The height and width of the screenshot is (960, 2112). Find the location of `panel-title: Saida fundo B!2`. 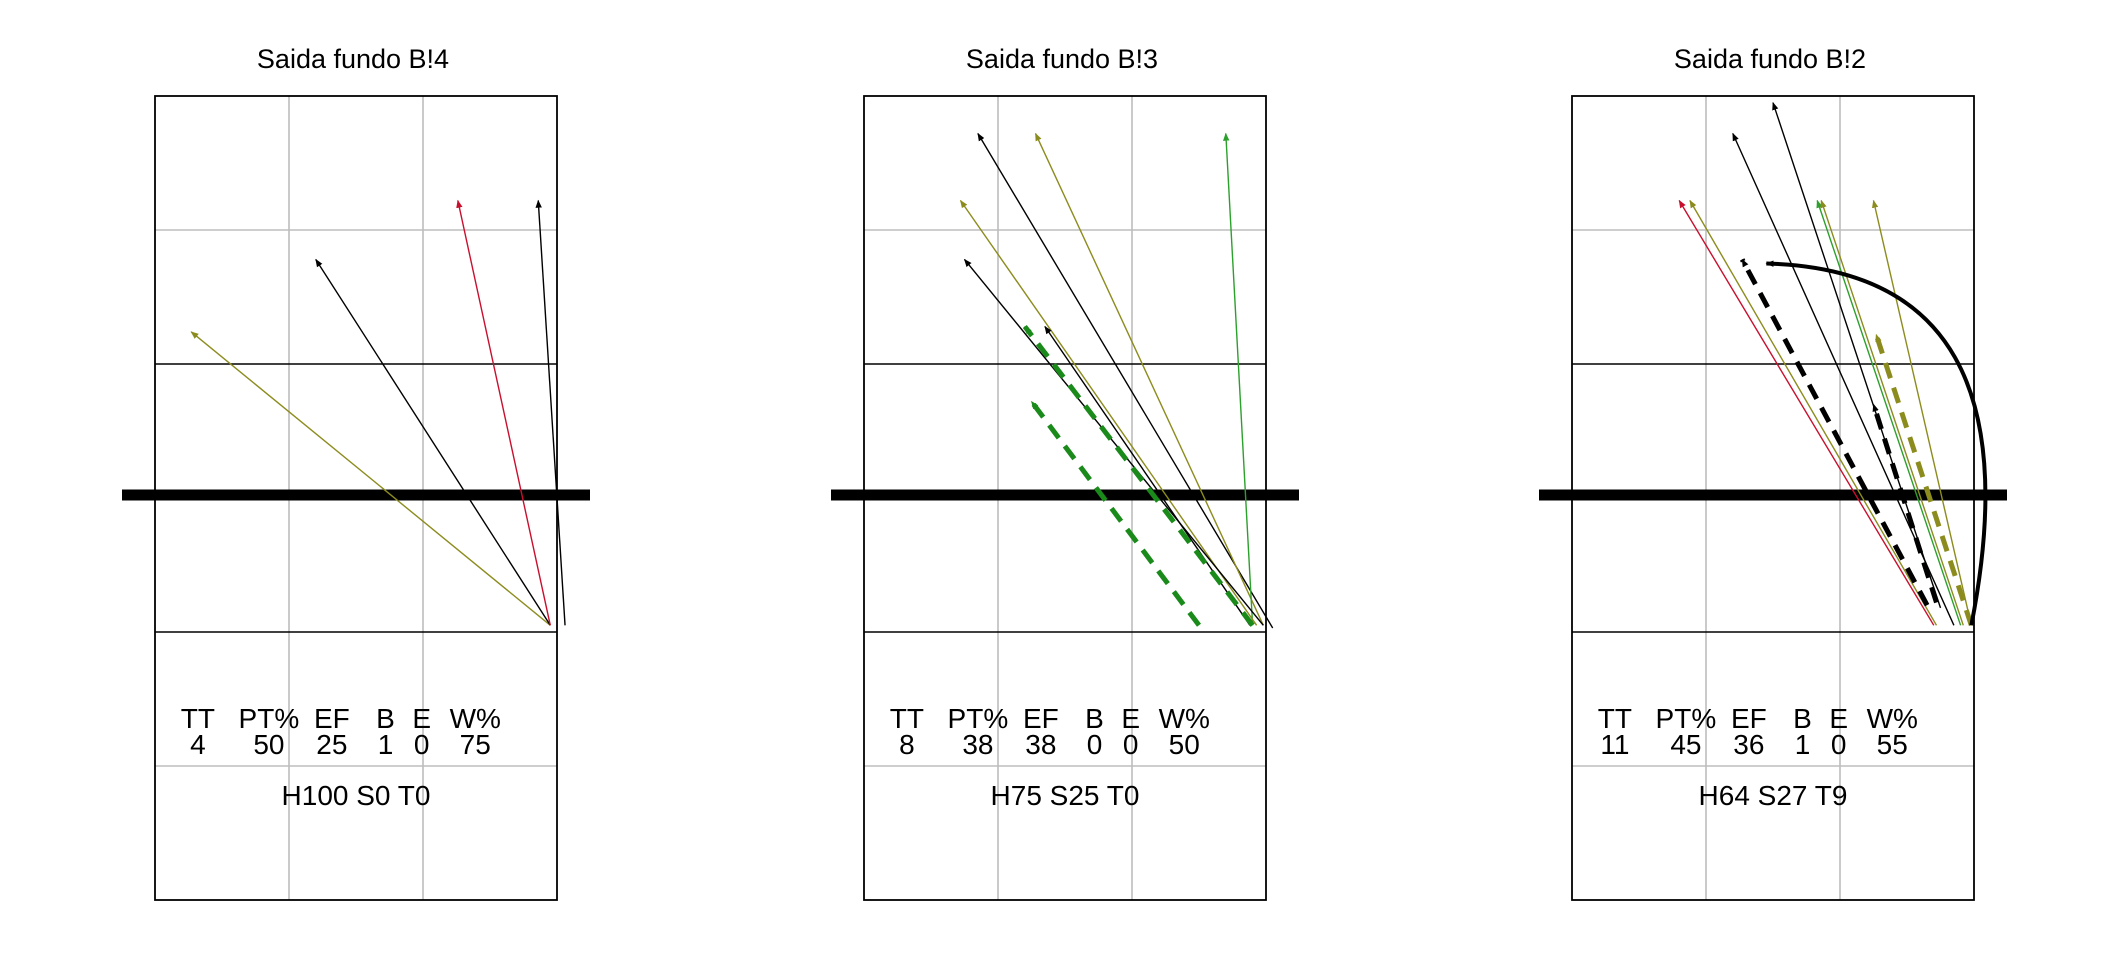

panel-title: Saida fundo B!2 is located at coordinates (1770, 59).